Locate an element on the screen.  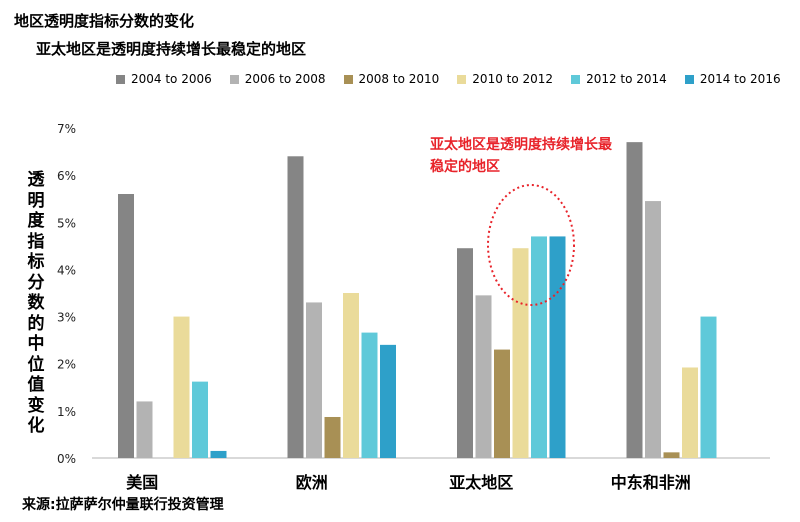
legend-item: 2006 to 2008 is located at coordinates (277, 79).